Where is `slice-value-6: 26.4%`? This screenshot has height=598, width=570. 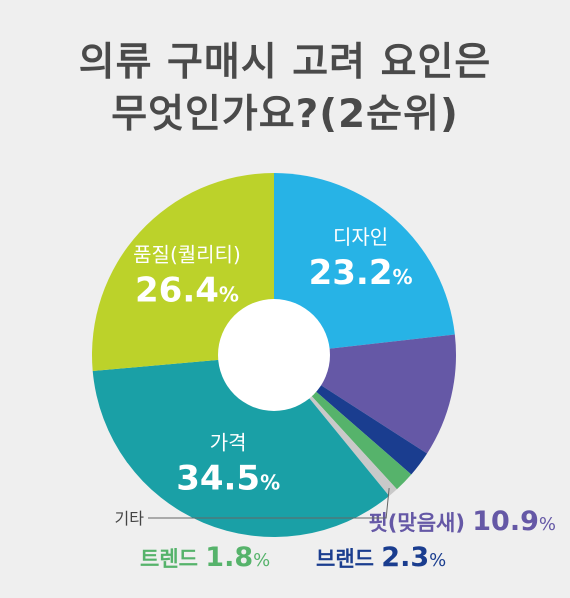
slice-value-6: 26.4% is located at coordinates (187, 290).